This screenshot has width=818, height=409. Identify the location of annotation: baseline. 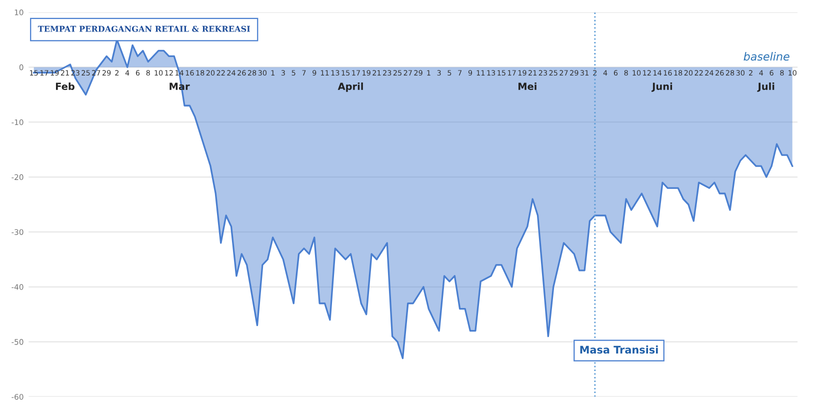
(767, 56).